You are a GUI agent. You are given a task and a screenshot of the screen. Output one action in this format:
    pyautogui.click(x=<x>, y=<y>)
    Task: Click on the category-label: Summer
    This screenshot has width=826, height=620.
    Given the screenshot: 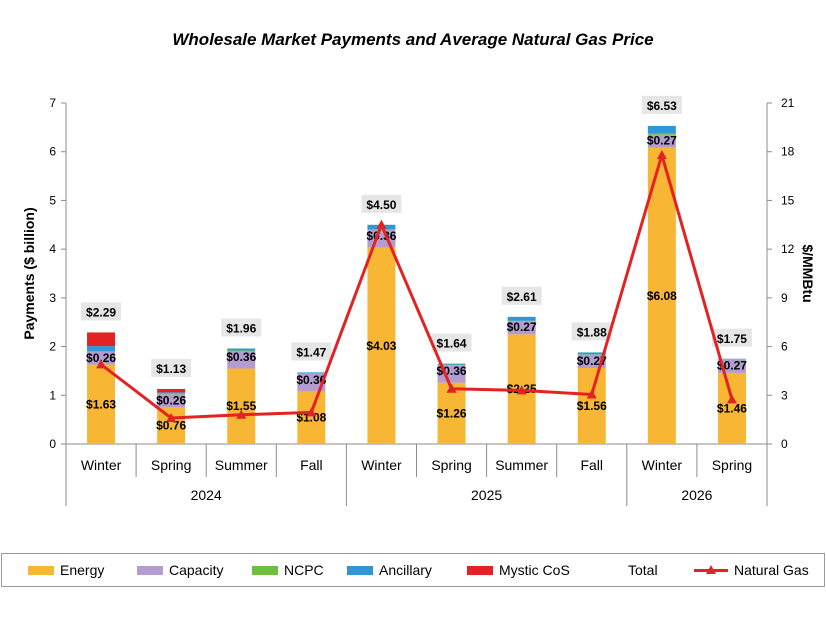 What is the action you would take?
    pyautogui.click(x=521, y=465)
    